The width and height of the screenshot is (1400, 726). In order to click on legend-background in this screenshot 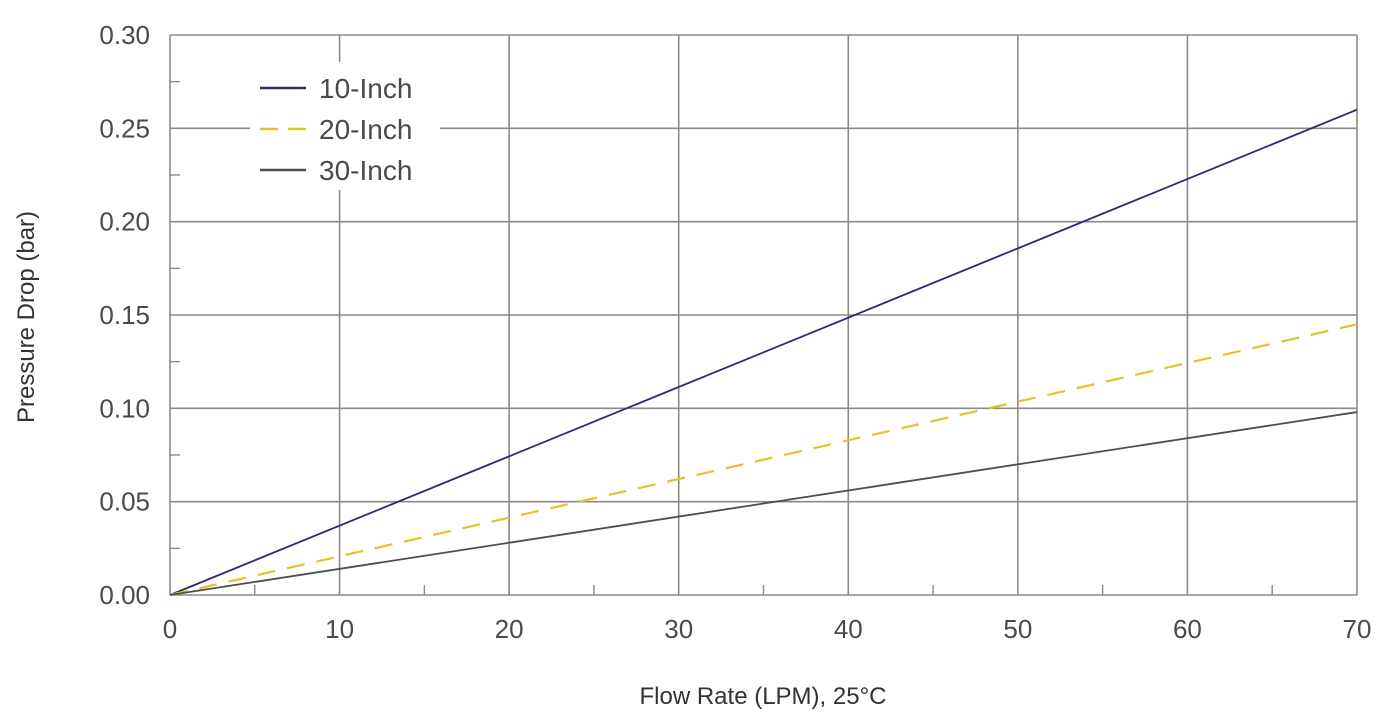, I will do `click(345, 126)`.